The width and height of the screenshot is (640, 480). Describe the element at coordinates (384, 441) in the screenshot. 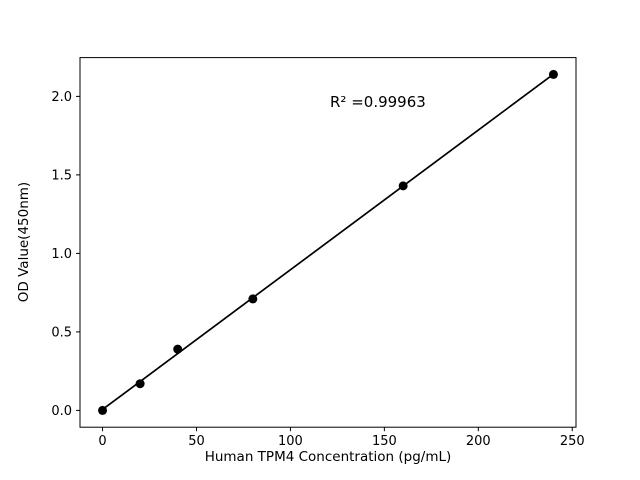

I see `x-tick-label: 150` at that location.